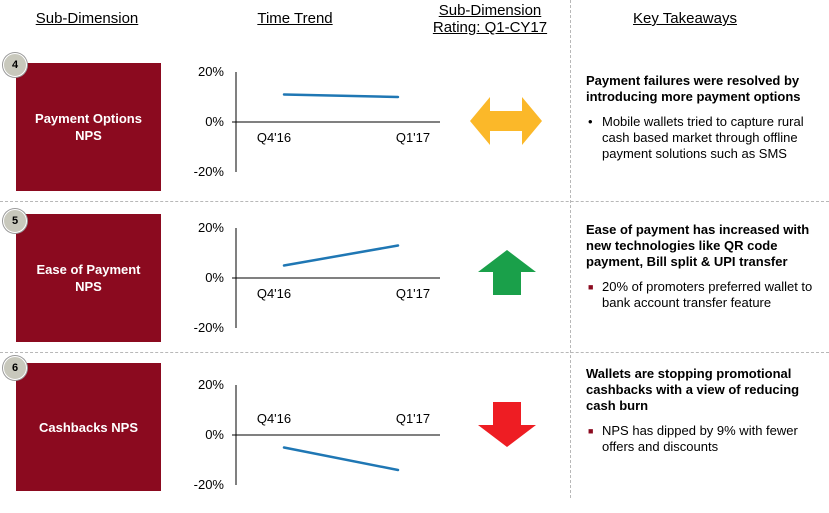 The width and height of the screenshot is (829, 513). Describe the element at coordinates (15, 65) in the screenshot. I see `row-number-badge: 4` at that location.